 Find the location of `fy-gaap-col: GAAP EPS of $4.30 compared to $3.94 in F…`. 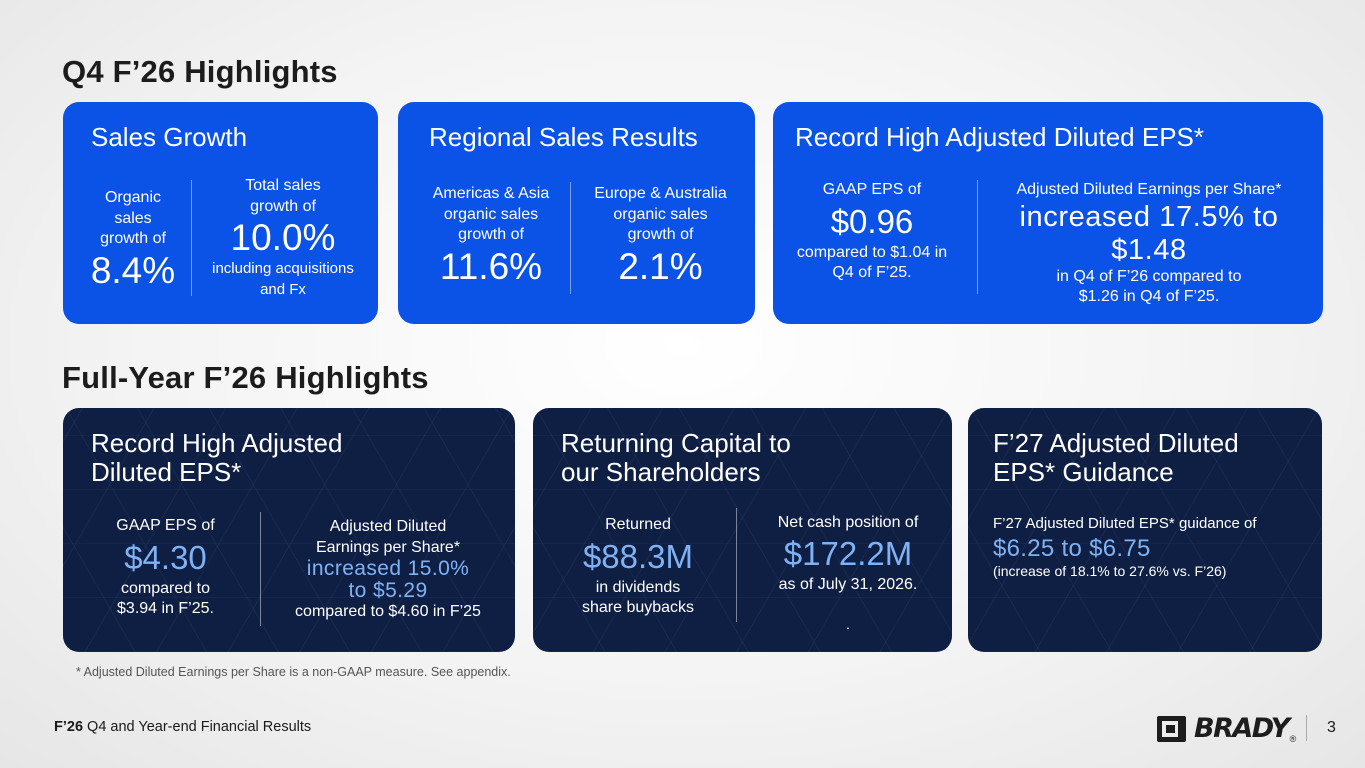

fy-gaap-col: GAAP EPS of $4.30 compared to $3.94 in F… is located at coordinates (165, 568).